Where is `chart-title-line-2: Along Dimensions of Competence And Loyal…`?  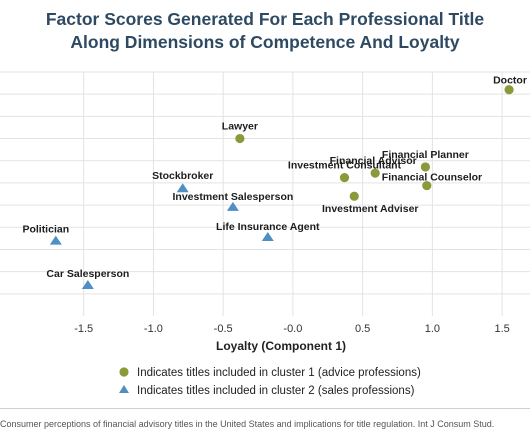 chart-title-line-2: Along Dimensions of Competence And Loyal… is located at coordinates (265, 42).